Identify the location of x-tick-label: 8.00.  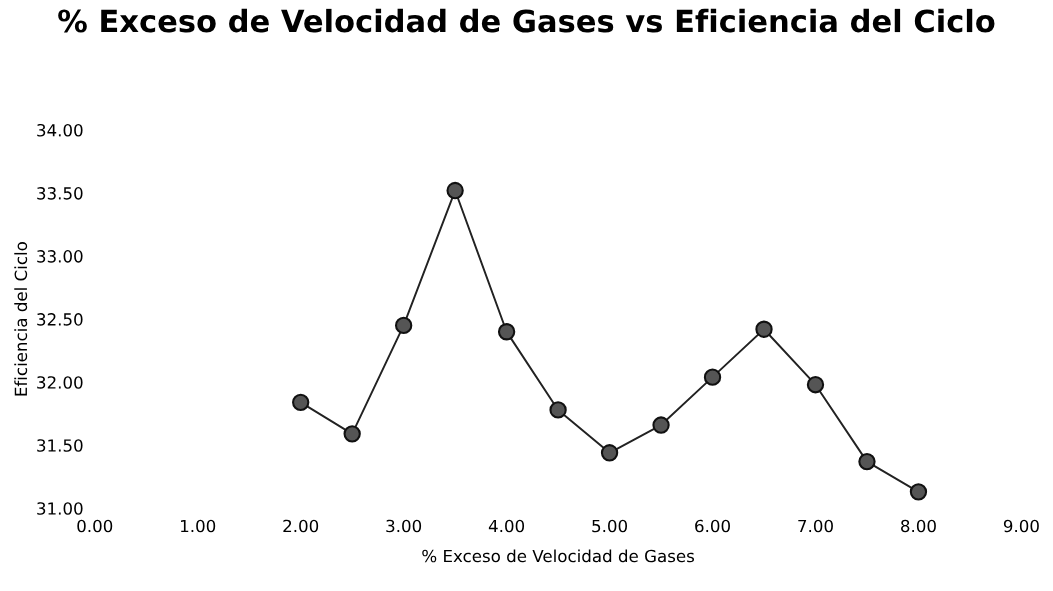
(918, 526).